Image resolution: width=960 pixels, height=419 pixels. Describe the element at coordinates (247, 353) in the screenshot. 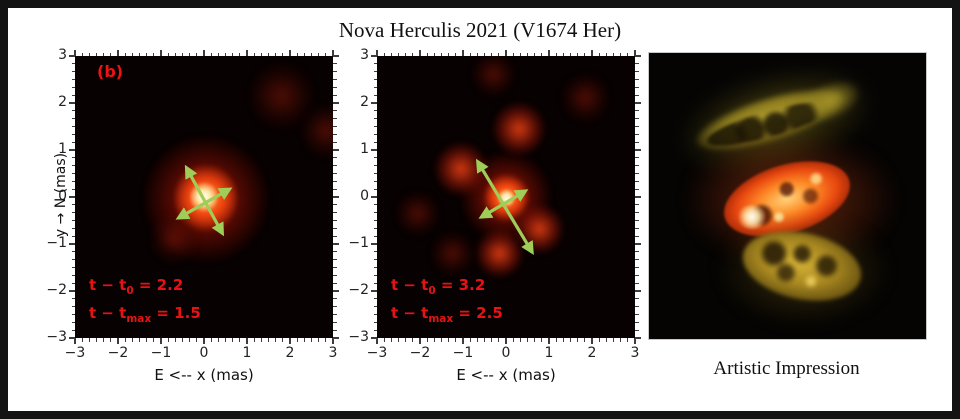

I see `x-tick-label: 1` at that location.